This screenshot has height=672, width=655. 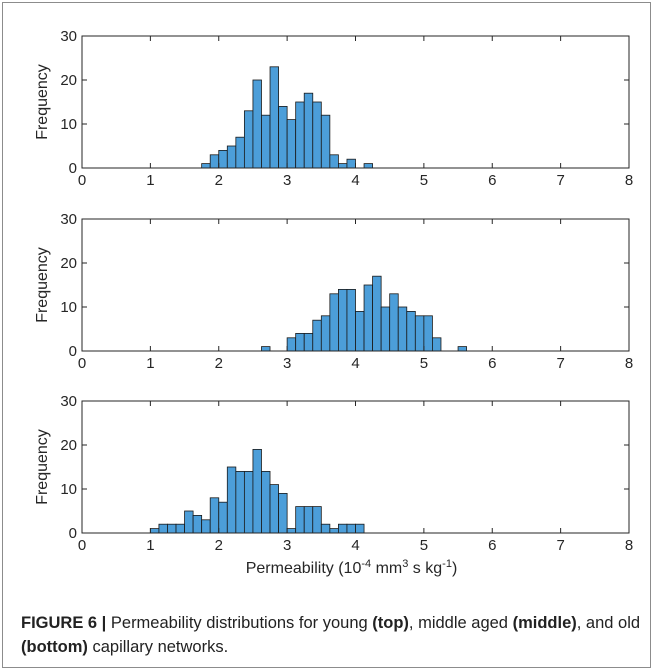 I want to click on xtick-label-bottom-3: 3, so click(x=287, y=545).